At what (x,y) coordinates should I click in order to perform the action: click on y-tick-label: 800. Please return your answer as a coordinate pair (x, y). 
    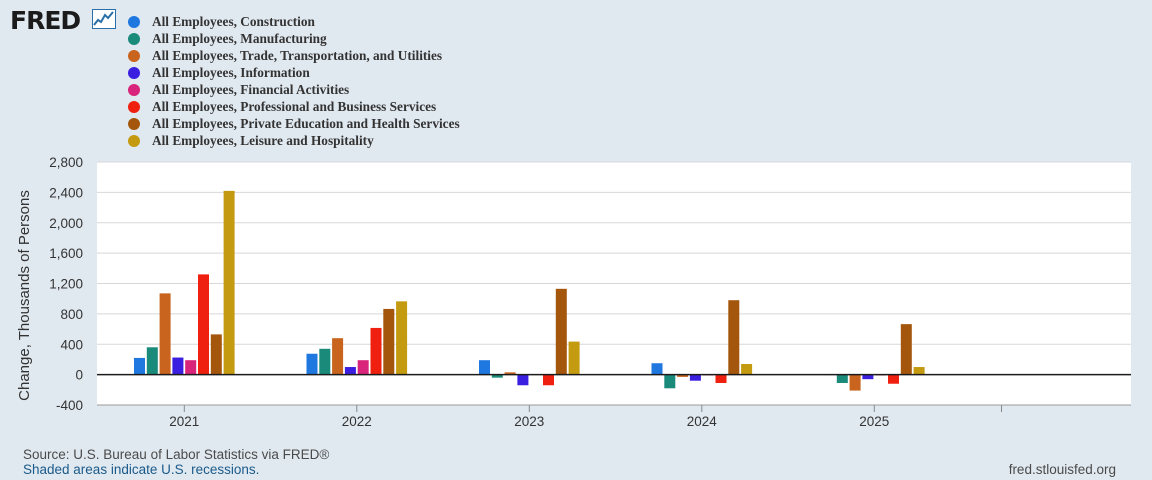
    Looking at the image, I should click on (71, 314).